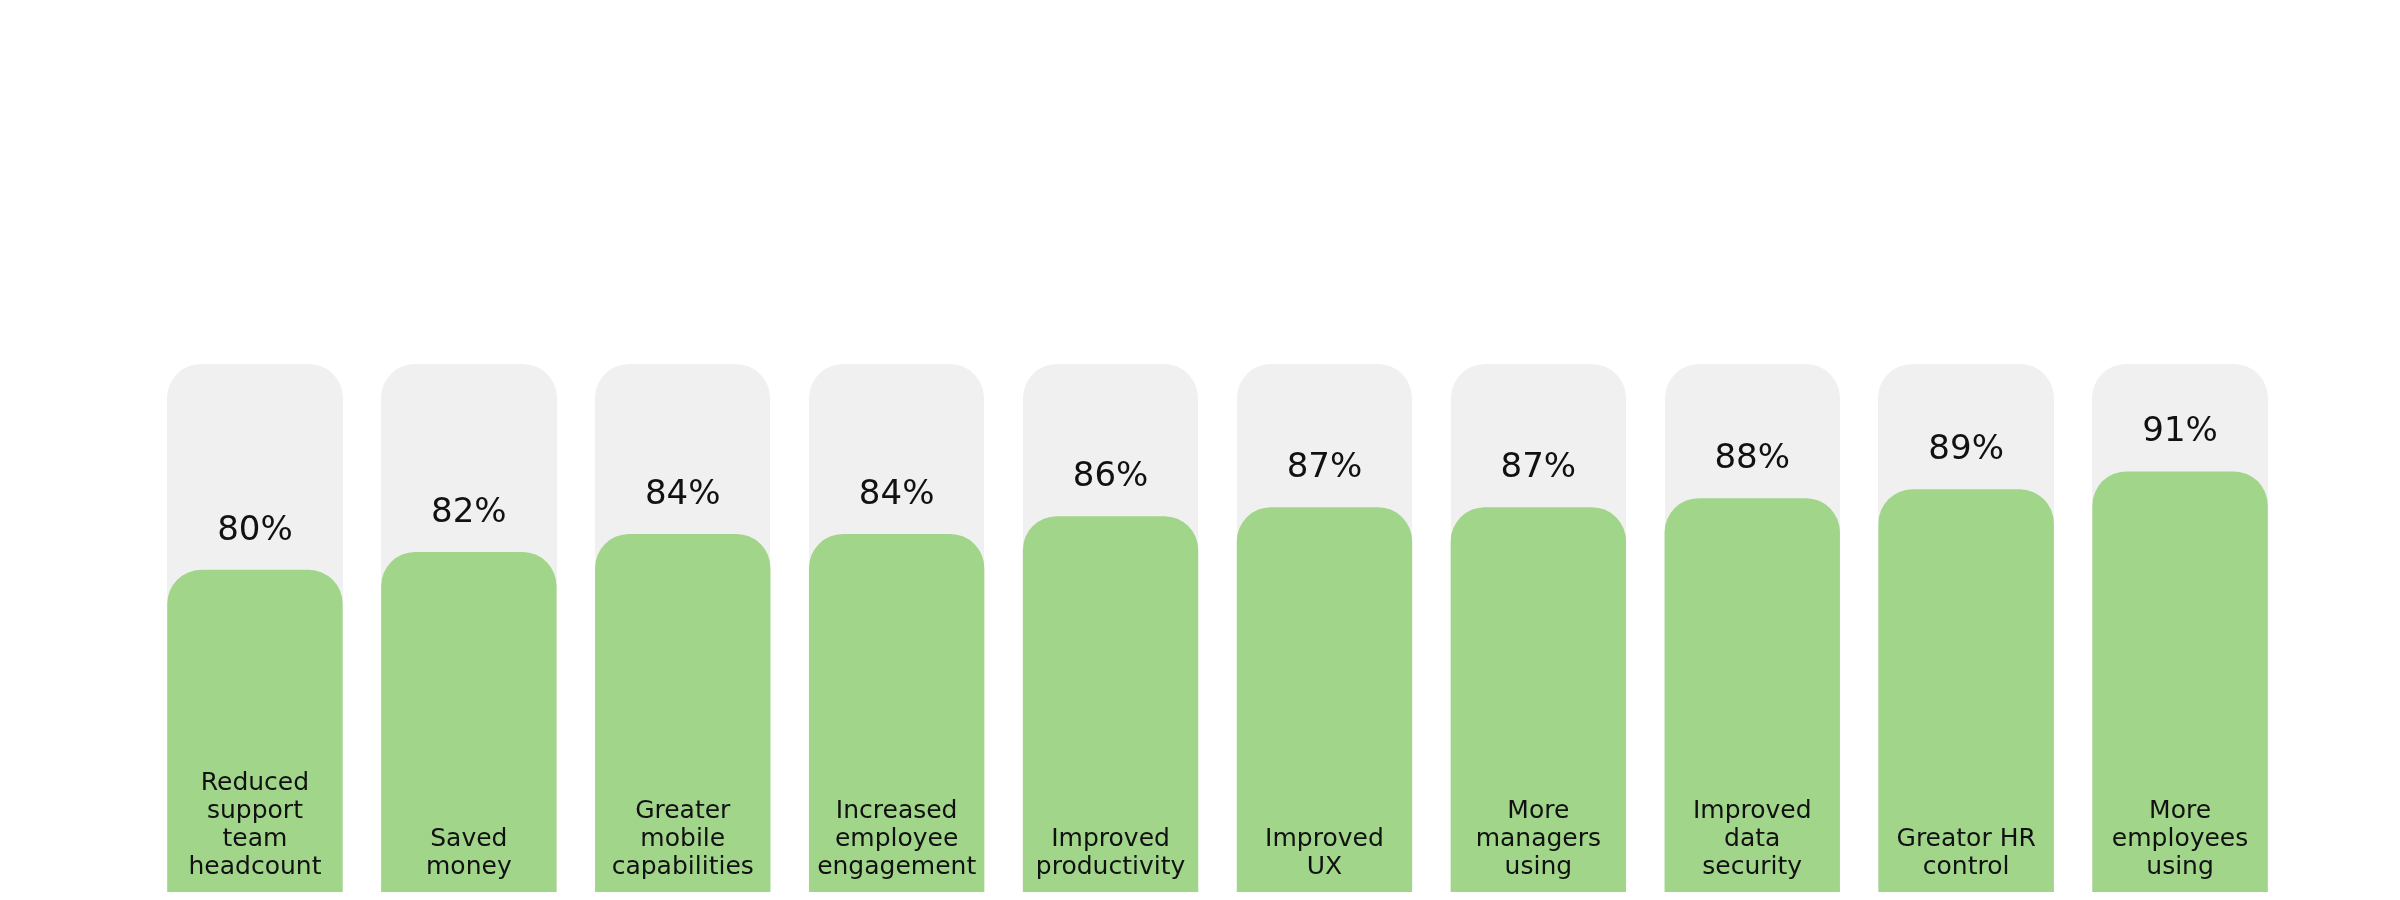 This screenshot has width=2400, height=900. Describe the element at coordinates (1752, 837) in the screenshot. I see `x-tick-label: Improved data security` at that location.